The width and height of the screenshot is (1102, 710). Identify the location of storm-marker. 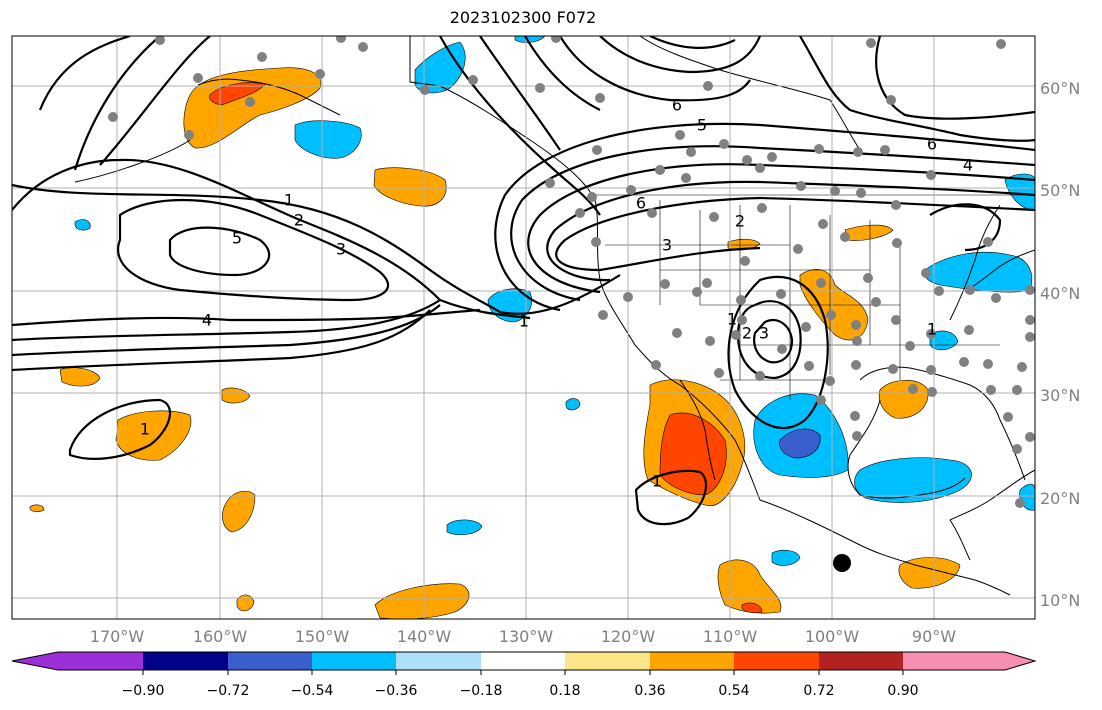
(842, 563).